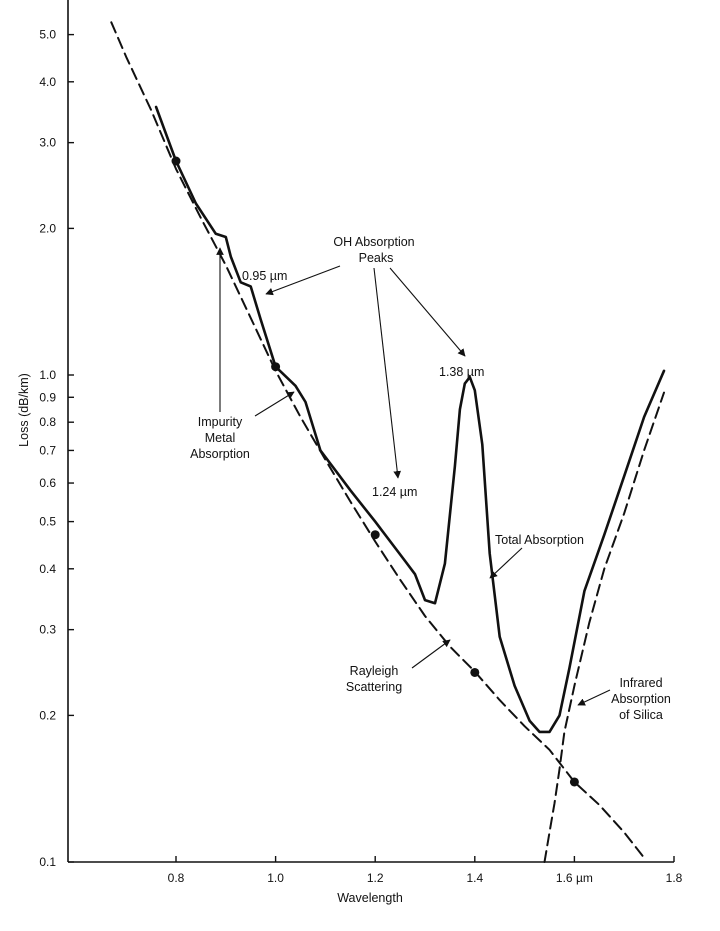 The height and width of the screenshot is (931, 720). What do you see at coordinates (47, 862) in the screenshot?
I see `y-tick-label: 0.1` at bounding box center [47, 862].